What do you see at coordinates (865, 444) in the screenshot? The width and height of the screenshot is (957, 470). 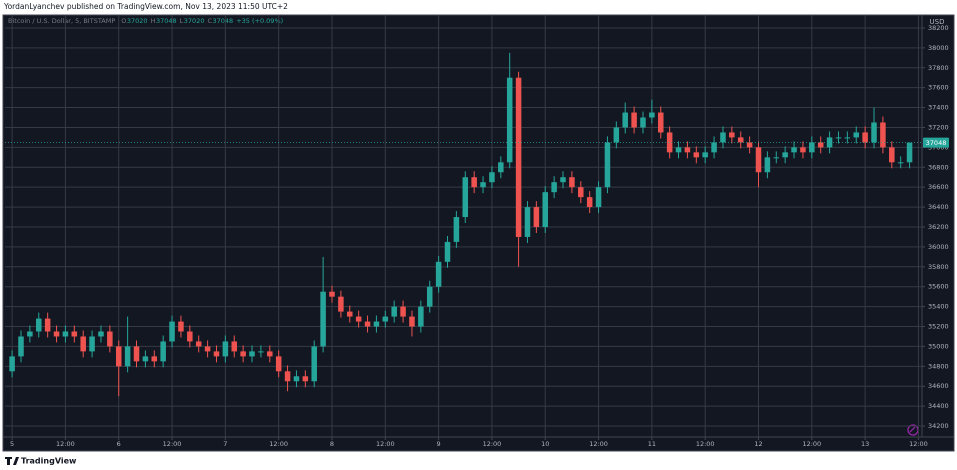 I see `x-tick-label: 13` at bounding box center [865, 444].